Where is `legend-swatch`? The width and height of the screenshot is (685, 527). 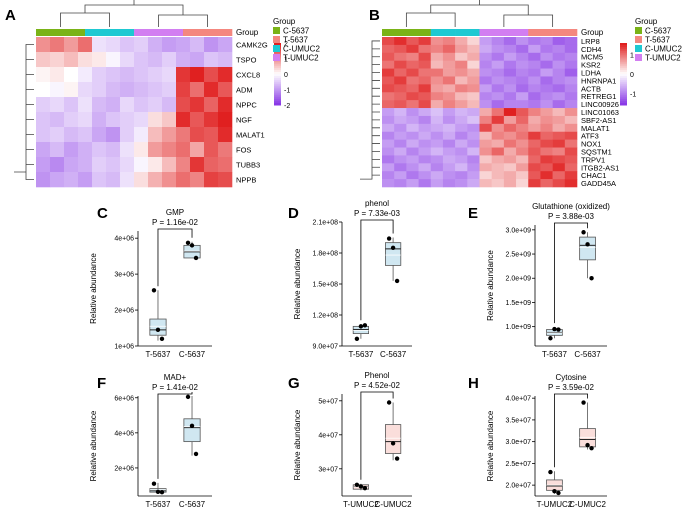 legend-swatch is located at coordinates (638, 48).